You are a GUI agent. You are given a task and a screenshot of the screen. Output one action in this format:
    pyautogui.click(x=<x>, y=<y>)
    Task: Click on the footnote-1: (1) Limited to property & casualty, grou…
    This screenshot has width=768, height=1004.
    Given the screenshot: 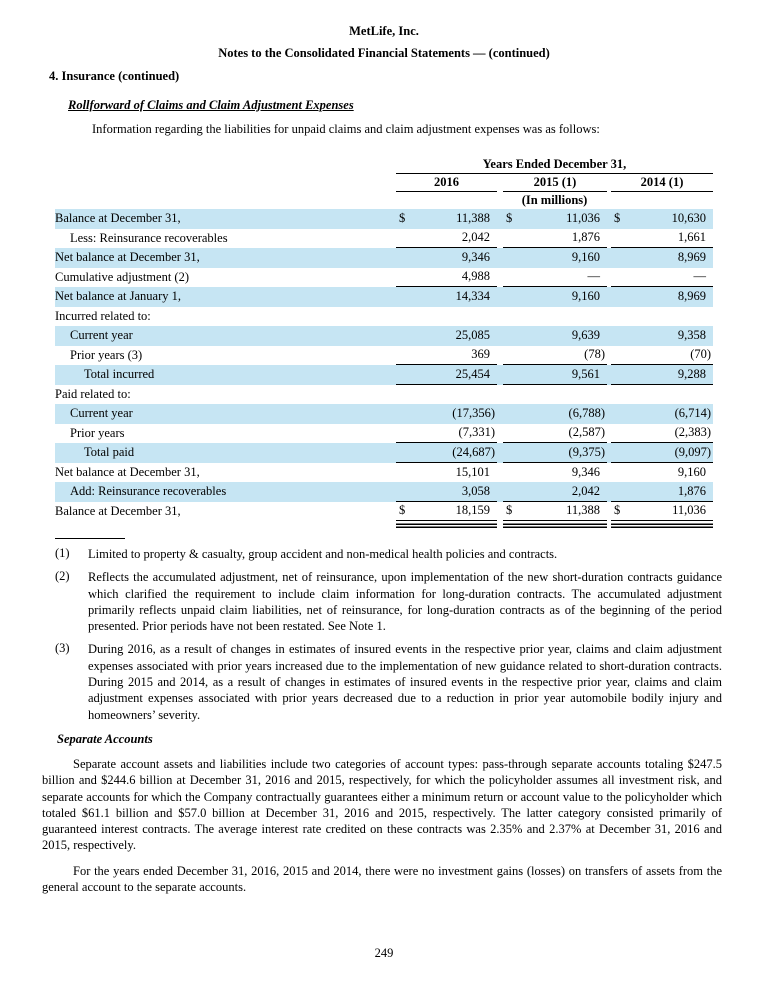 What is the action you would take?
    pyautogui.click(x=388, y=554)
    